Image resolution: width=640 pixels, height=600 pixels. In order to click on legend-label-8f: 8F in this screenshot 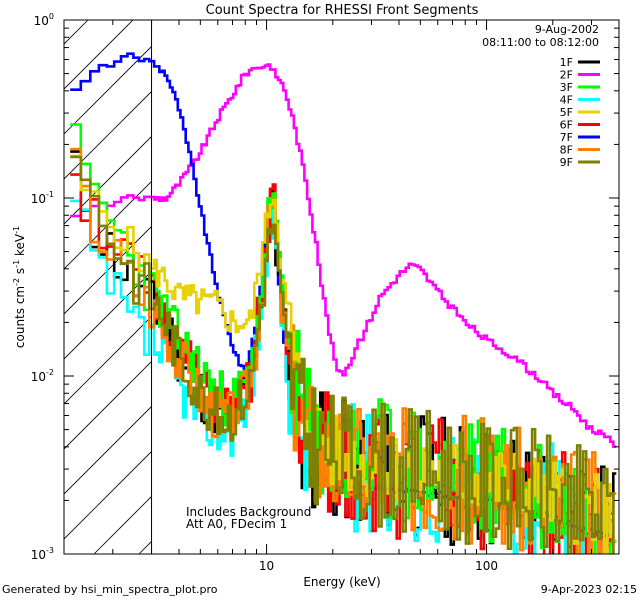, I will do `click(566, 150)`.